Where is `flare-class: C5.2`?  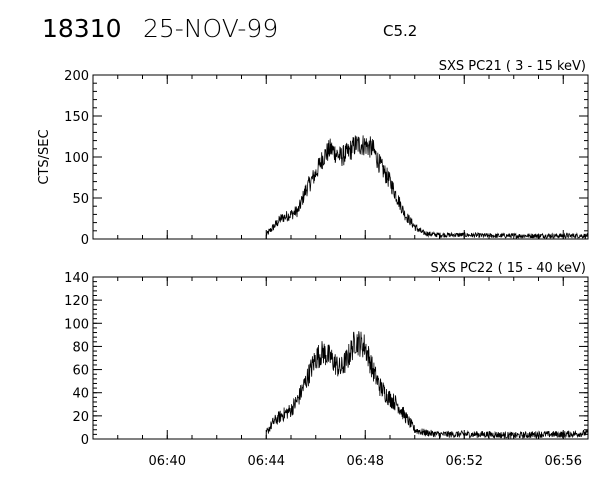
flare-class: C5.2 is located at coordinates (400, 31).